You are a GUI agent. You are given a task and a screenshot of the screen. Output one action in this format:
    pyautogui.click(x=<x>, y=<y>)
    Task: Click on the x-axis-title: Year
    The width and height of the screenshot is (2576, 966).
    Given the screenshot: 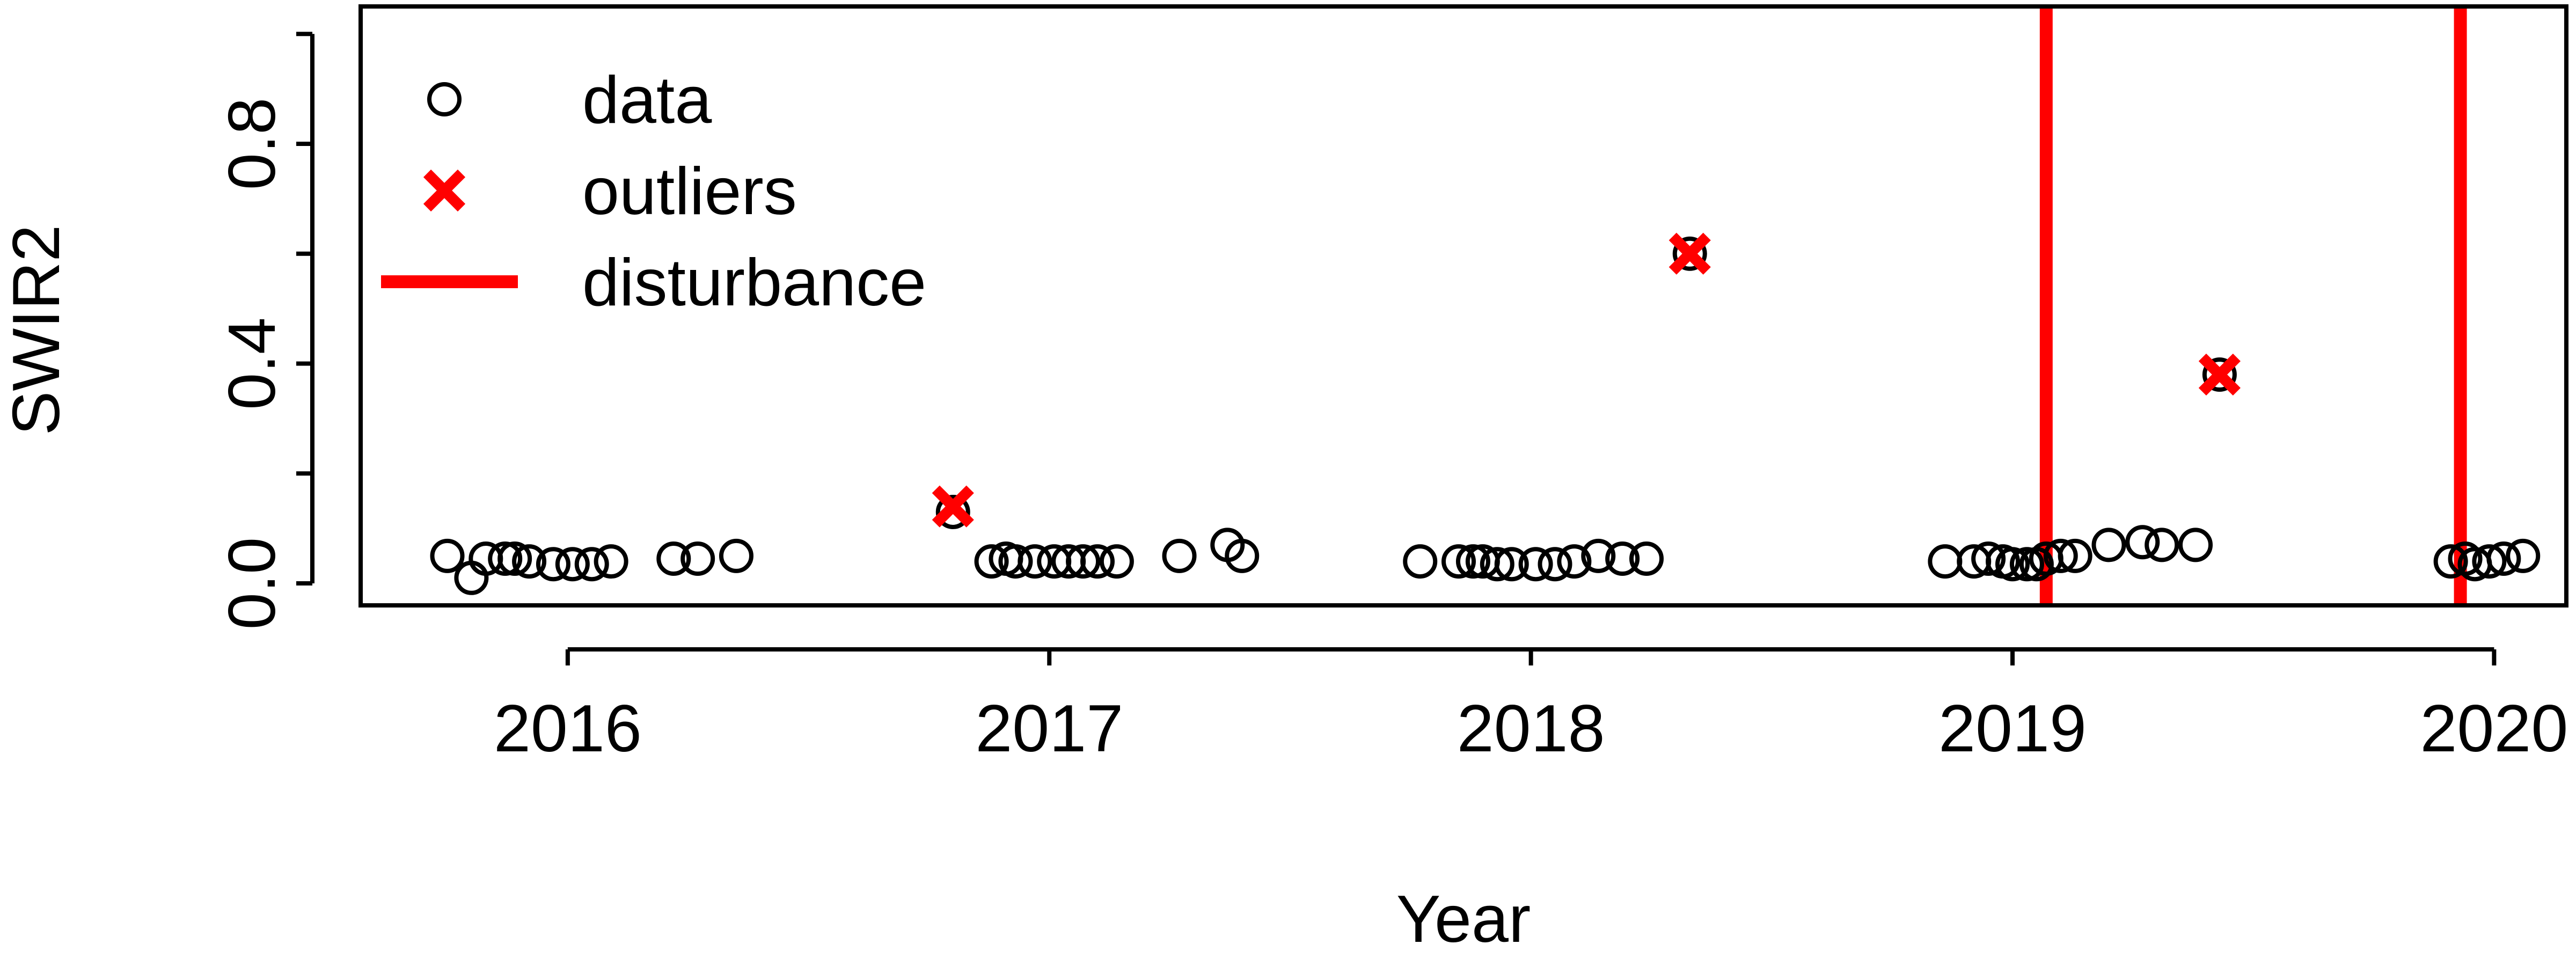 What is the action you would take?
    pyautogui.click(x=1463, y=919)
    